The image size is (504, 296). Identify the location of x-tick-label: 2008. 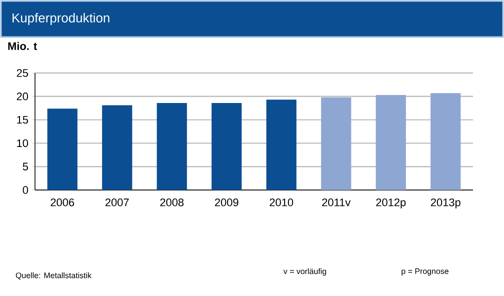
(172, 202).